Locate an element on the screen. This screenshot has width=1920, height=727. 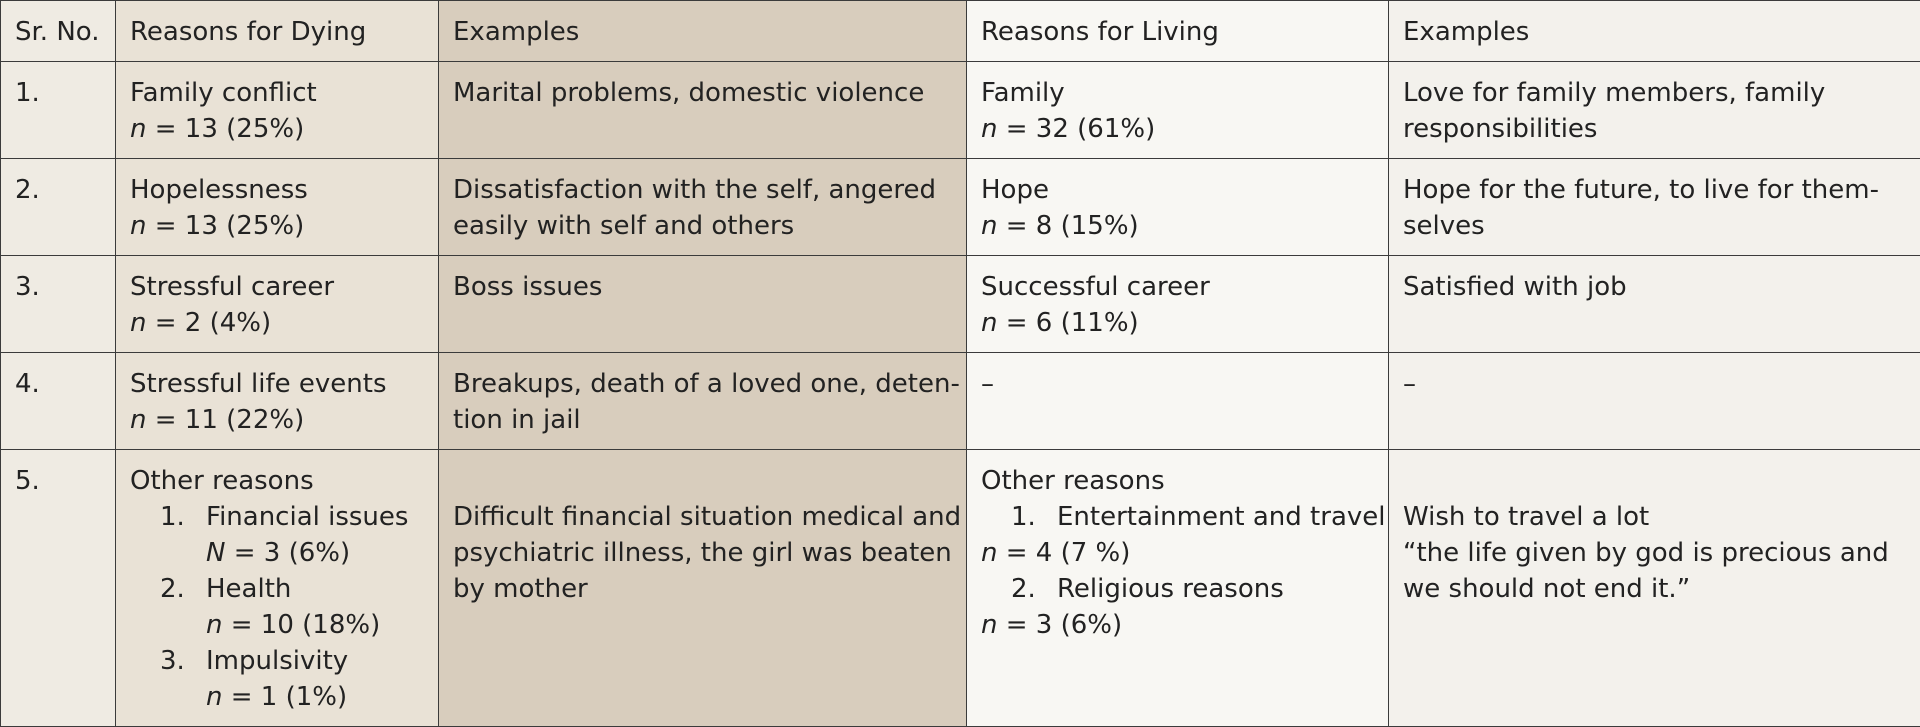
count-text: n = 1 (1%) is located at coordinates (277, 697).